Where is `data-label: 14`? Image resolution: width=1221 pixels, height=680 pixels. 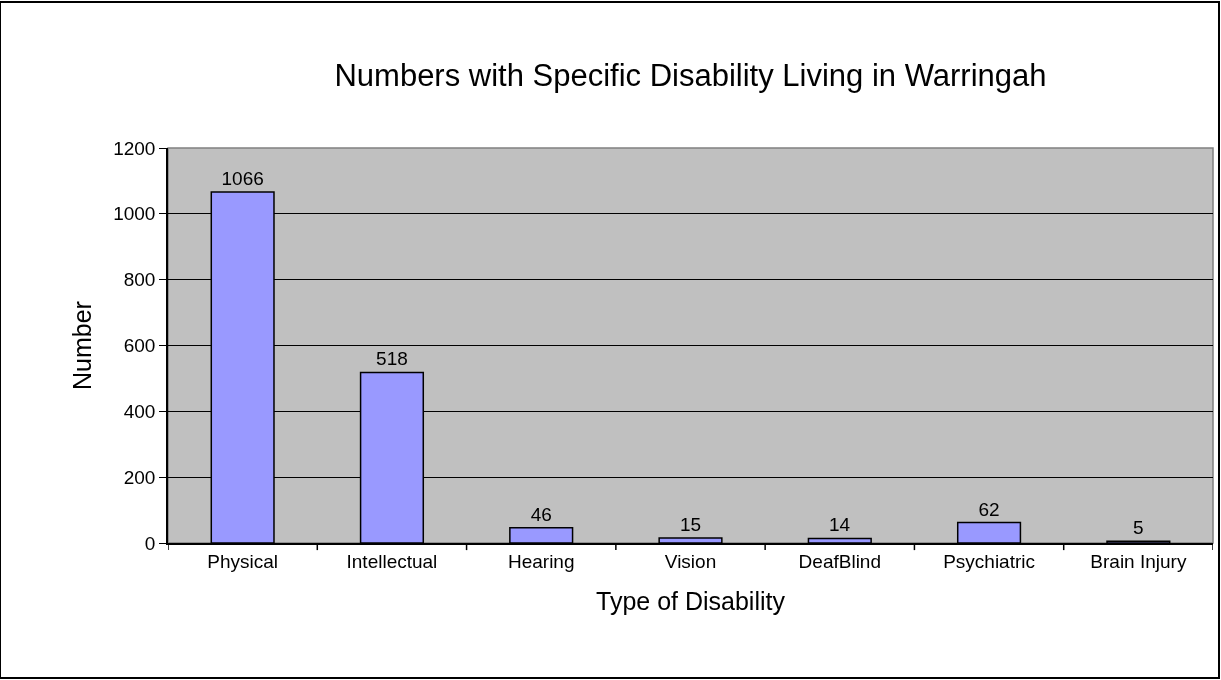
data-label: 14 is located at coordinates (840, 525).